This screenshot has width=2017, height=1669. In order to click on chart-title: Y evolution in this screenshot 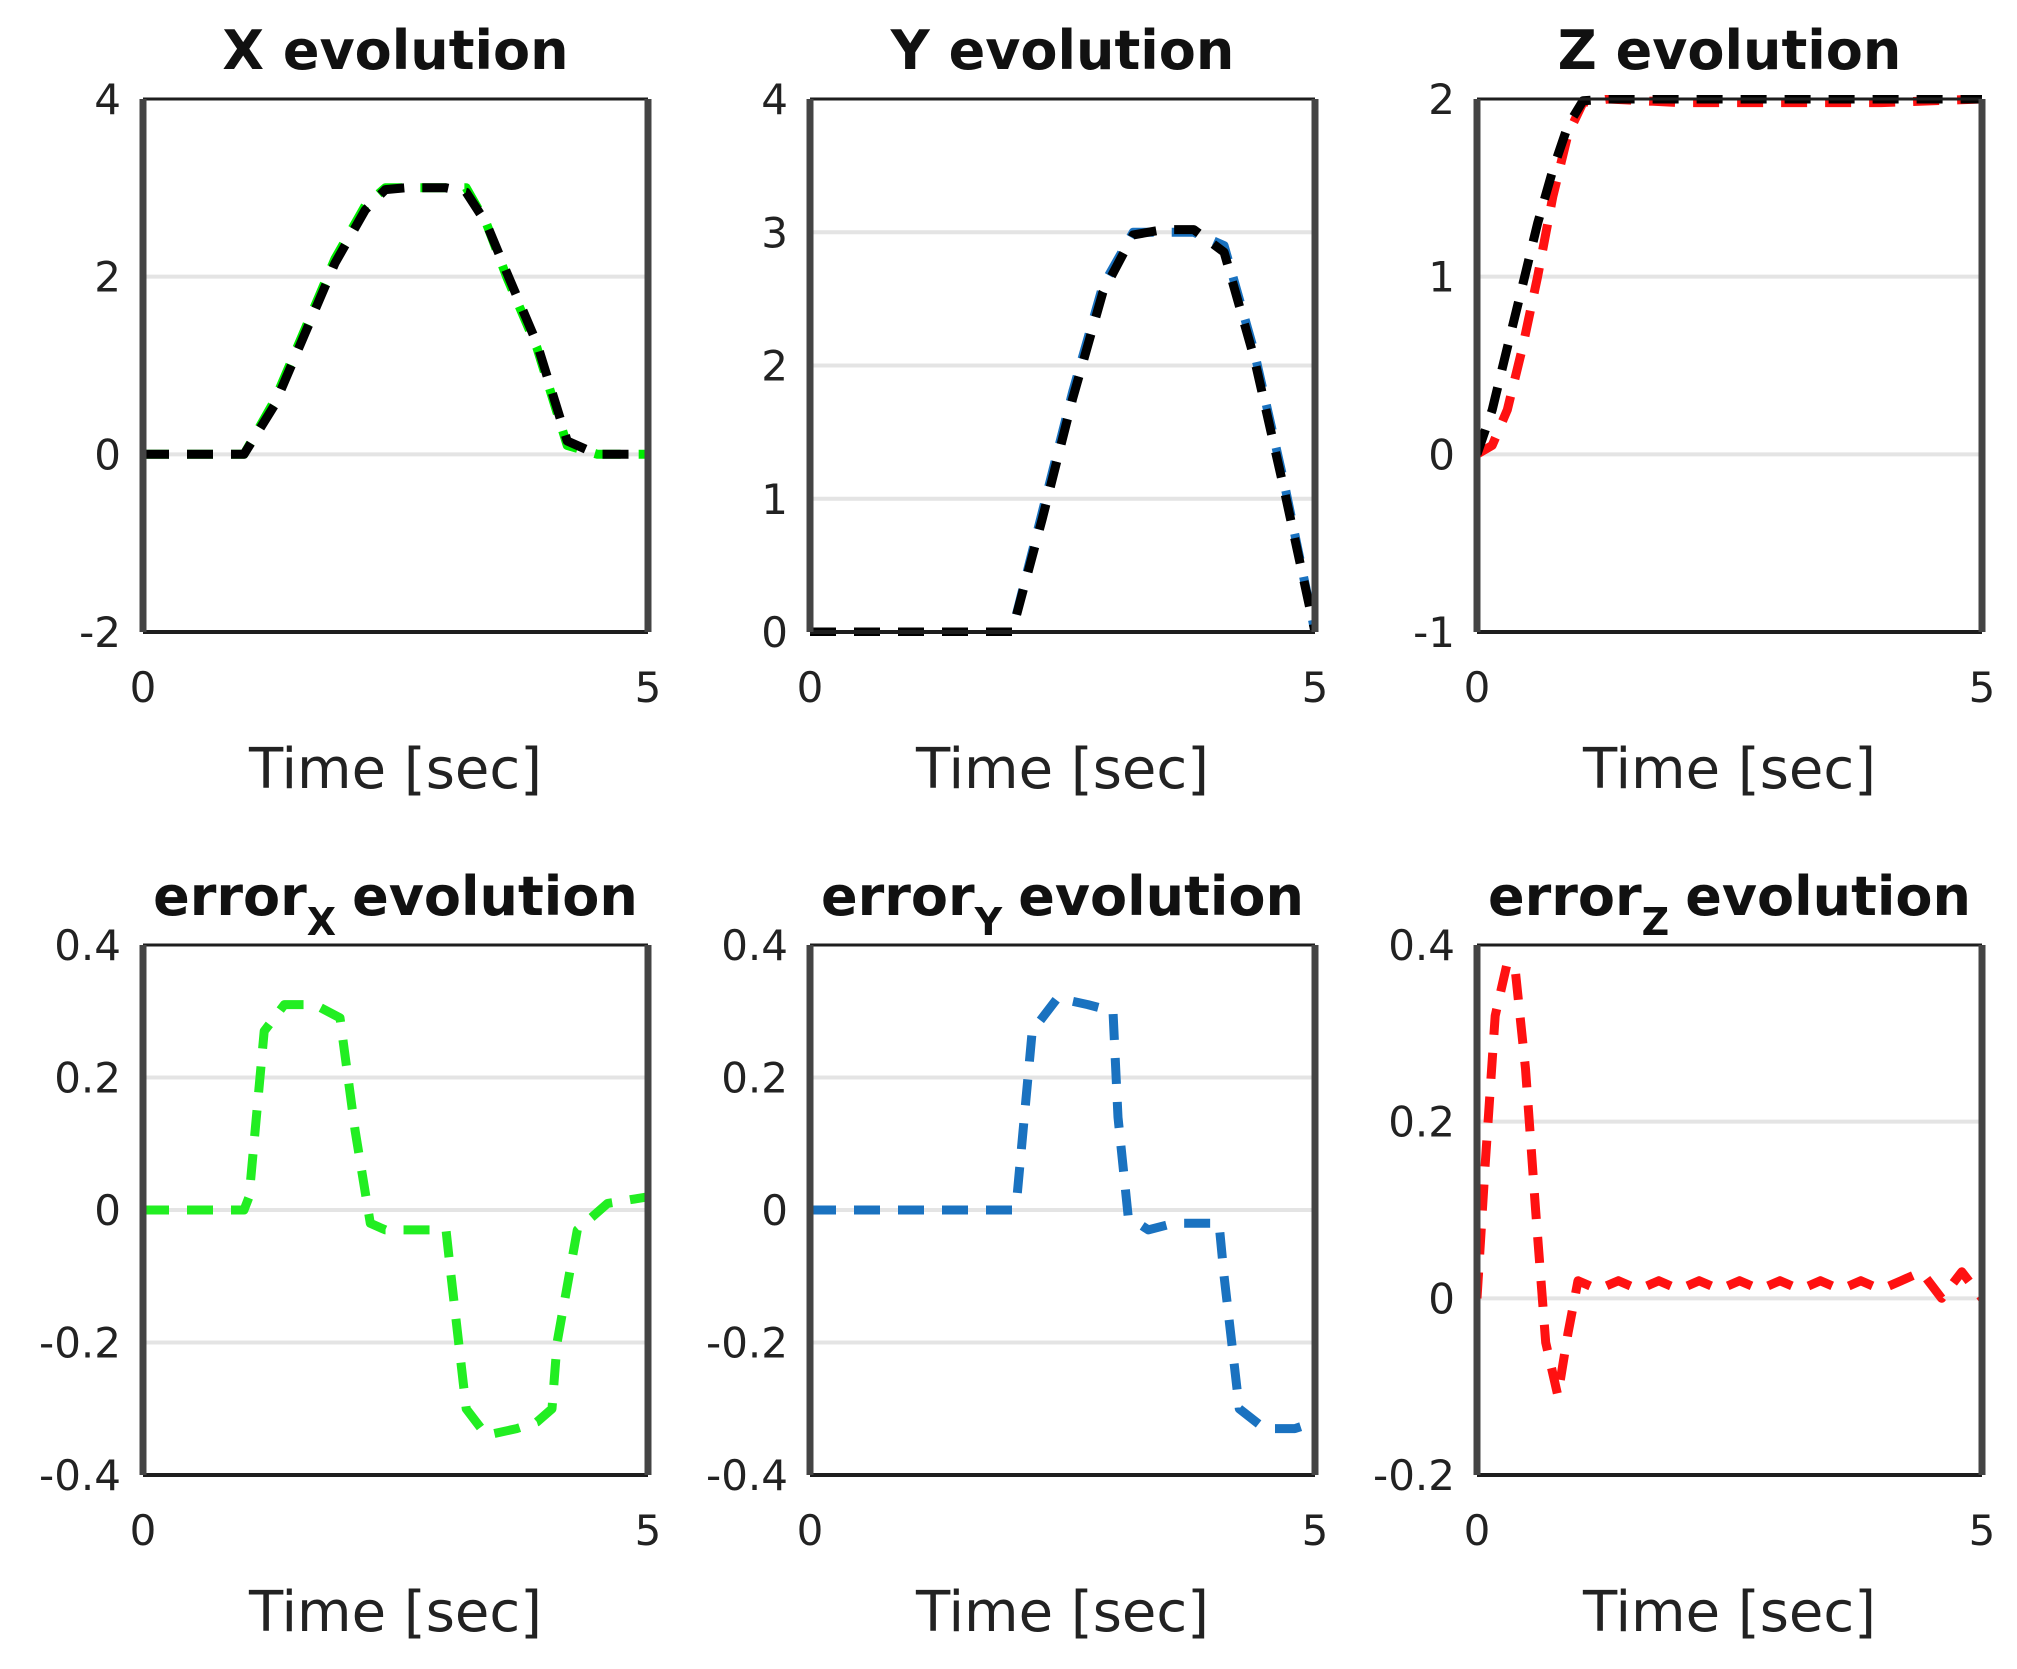, I will do `click(1062, 50)`.